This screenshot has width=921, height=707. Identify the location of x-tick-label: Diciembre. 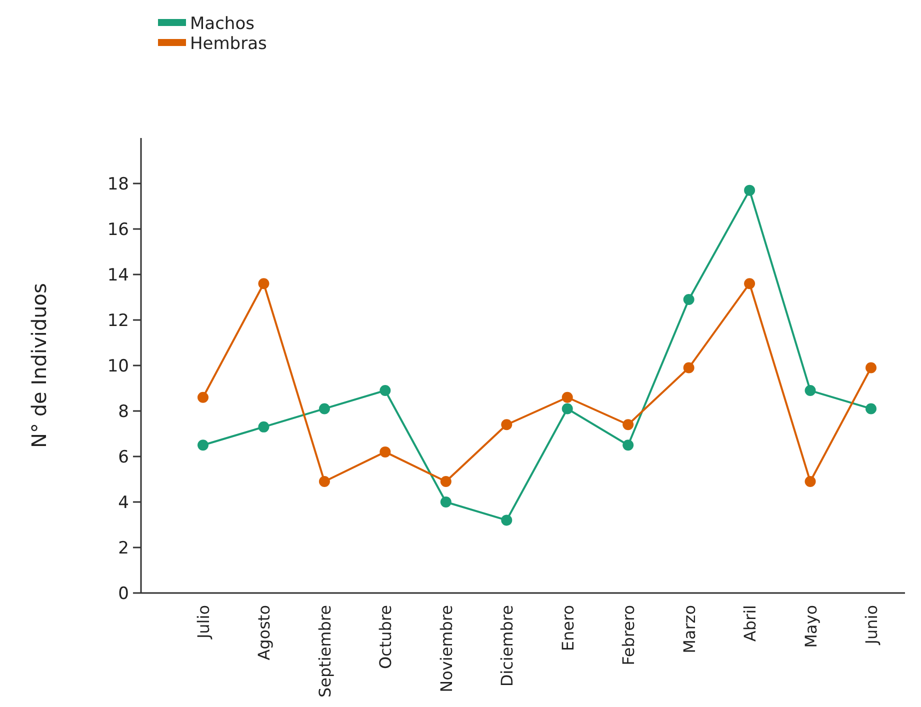
(507, 646).